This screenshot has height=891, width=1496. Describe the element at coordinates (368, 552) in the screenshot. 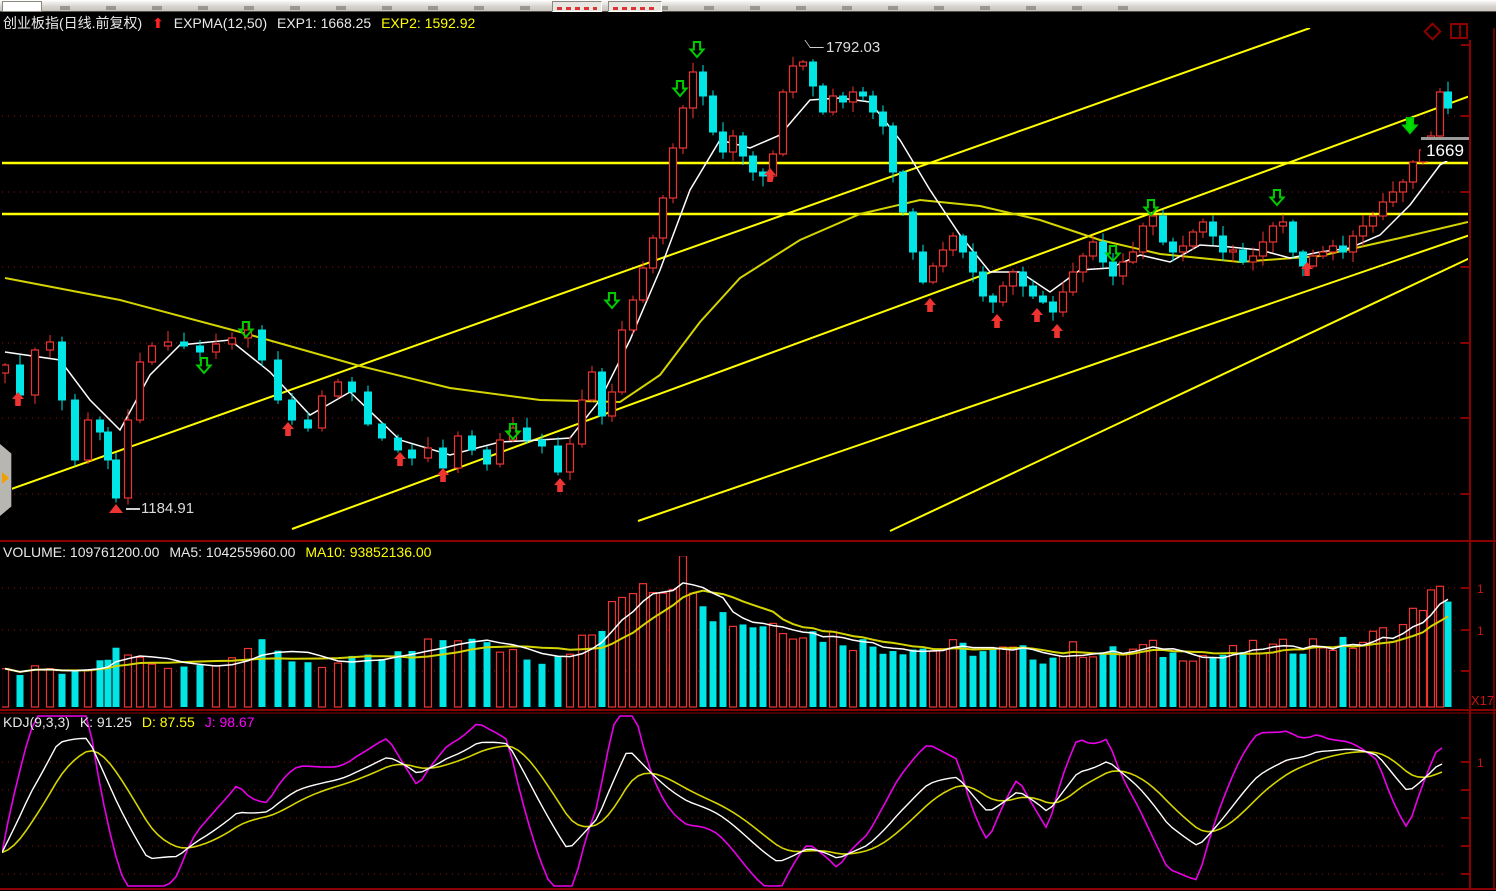

I see `volume-ma10-value: MA10: 93852136.00` at that location.